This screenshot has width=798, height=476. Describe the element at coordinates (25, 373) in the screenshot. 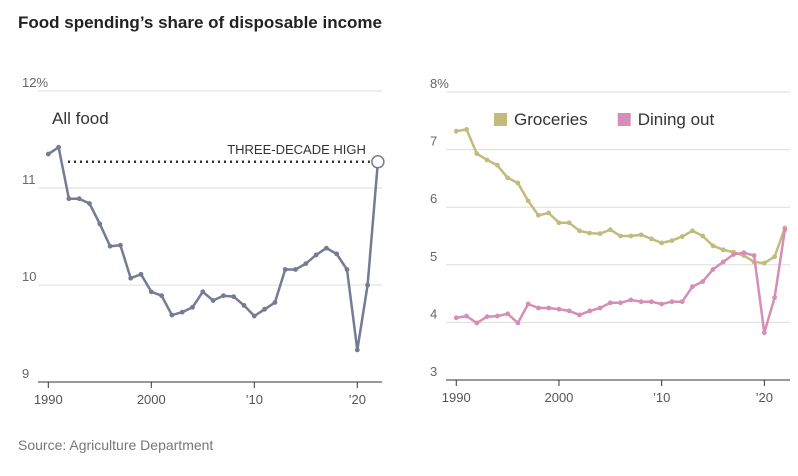

I see `y-tick-label: 9` at that location.